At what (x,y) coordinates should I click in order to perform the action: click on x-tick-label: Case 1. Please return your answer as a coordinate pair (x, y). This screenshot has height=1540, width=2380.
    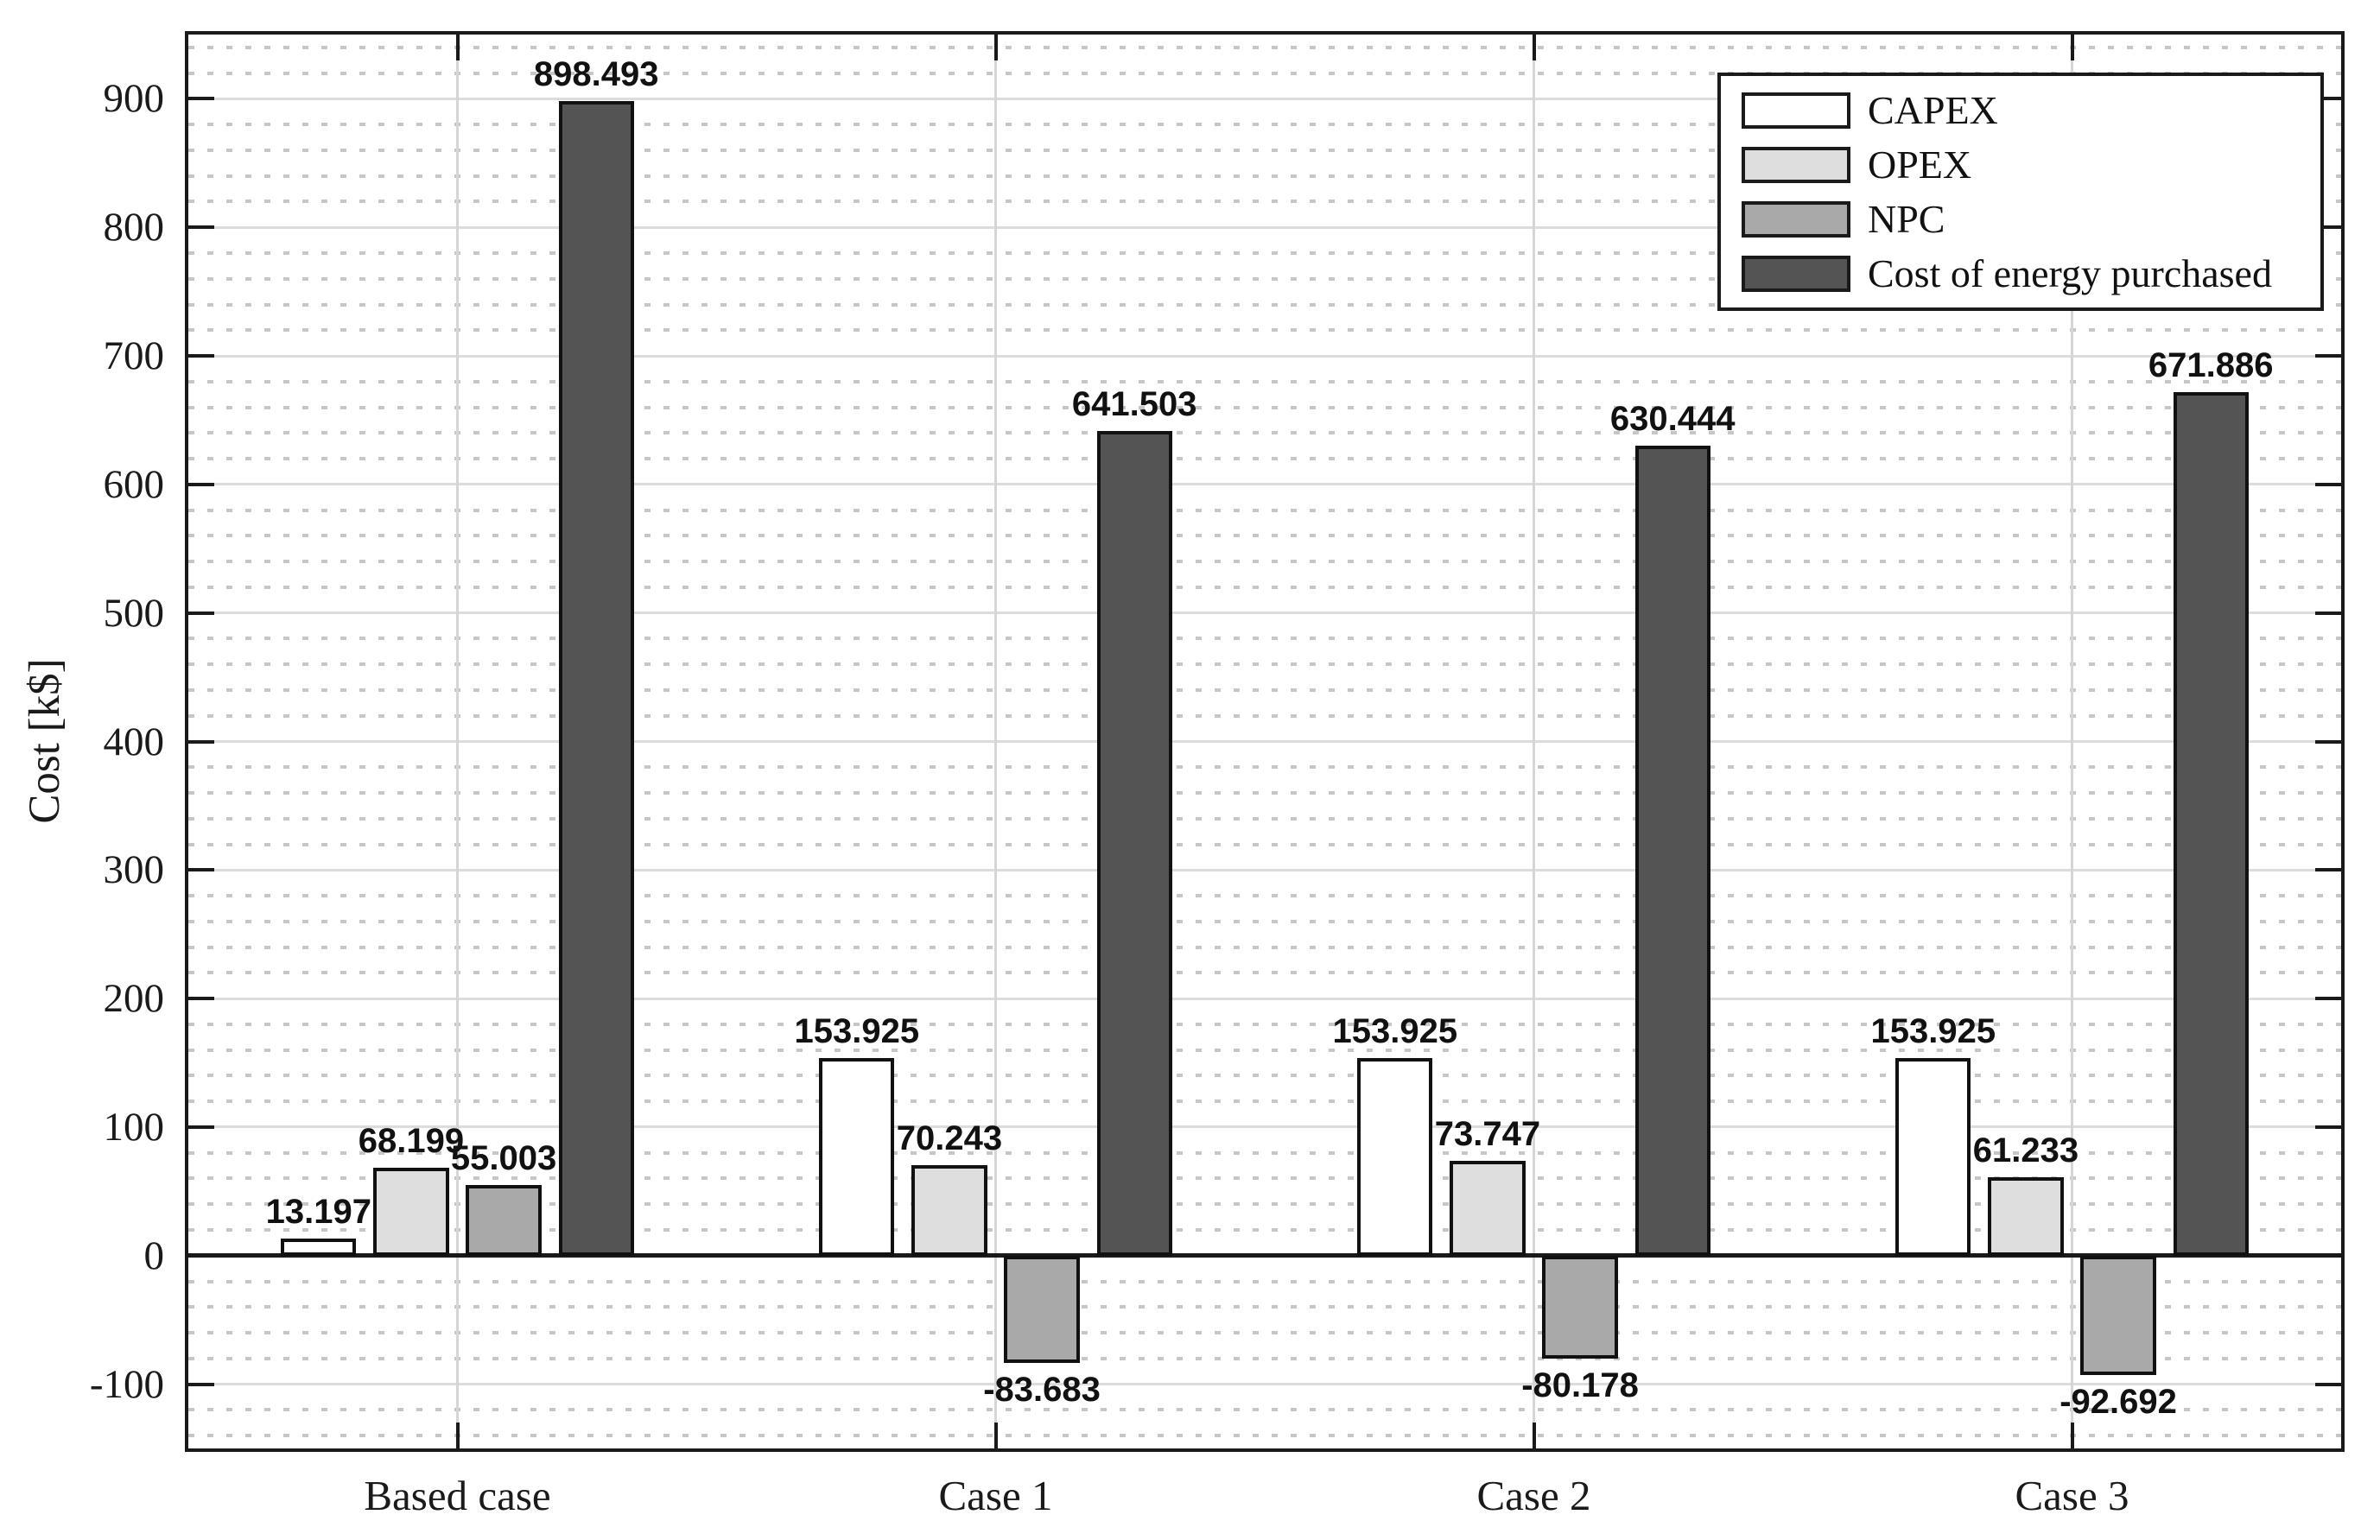
    Looking at the image, I should click on (995, 1496).